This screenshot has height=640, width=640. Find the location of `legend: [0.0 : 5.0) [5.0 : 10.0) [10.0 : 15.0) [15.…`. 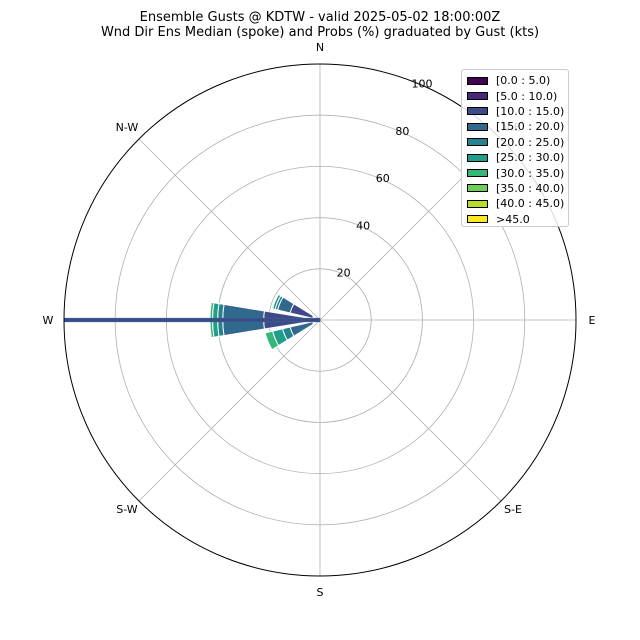

legend: [0.0 : 5.0) [5.0 : 10.0) [10.0 : 15.0) [15.… is located at coordinates (515, 148).